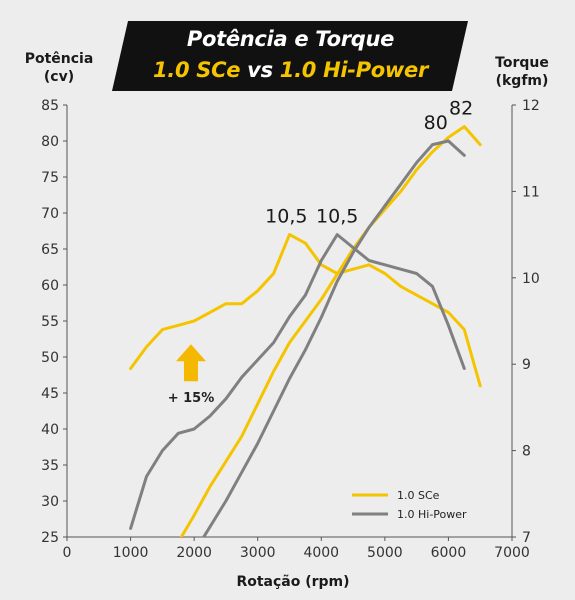 Image resolution: width=575 pixels, height=600 pixels. What do you see at coordinates (321, 553) in the screenshot?
I see `x-tick-label: 4000` at bounding box center [321, 553].